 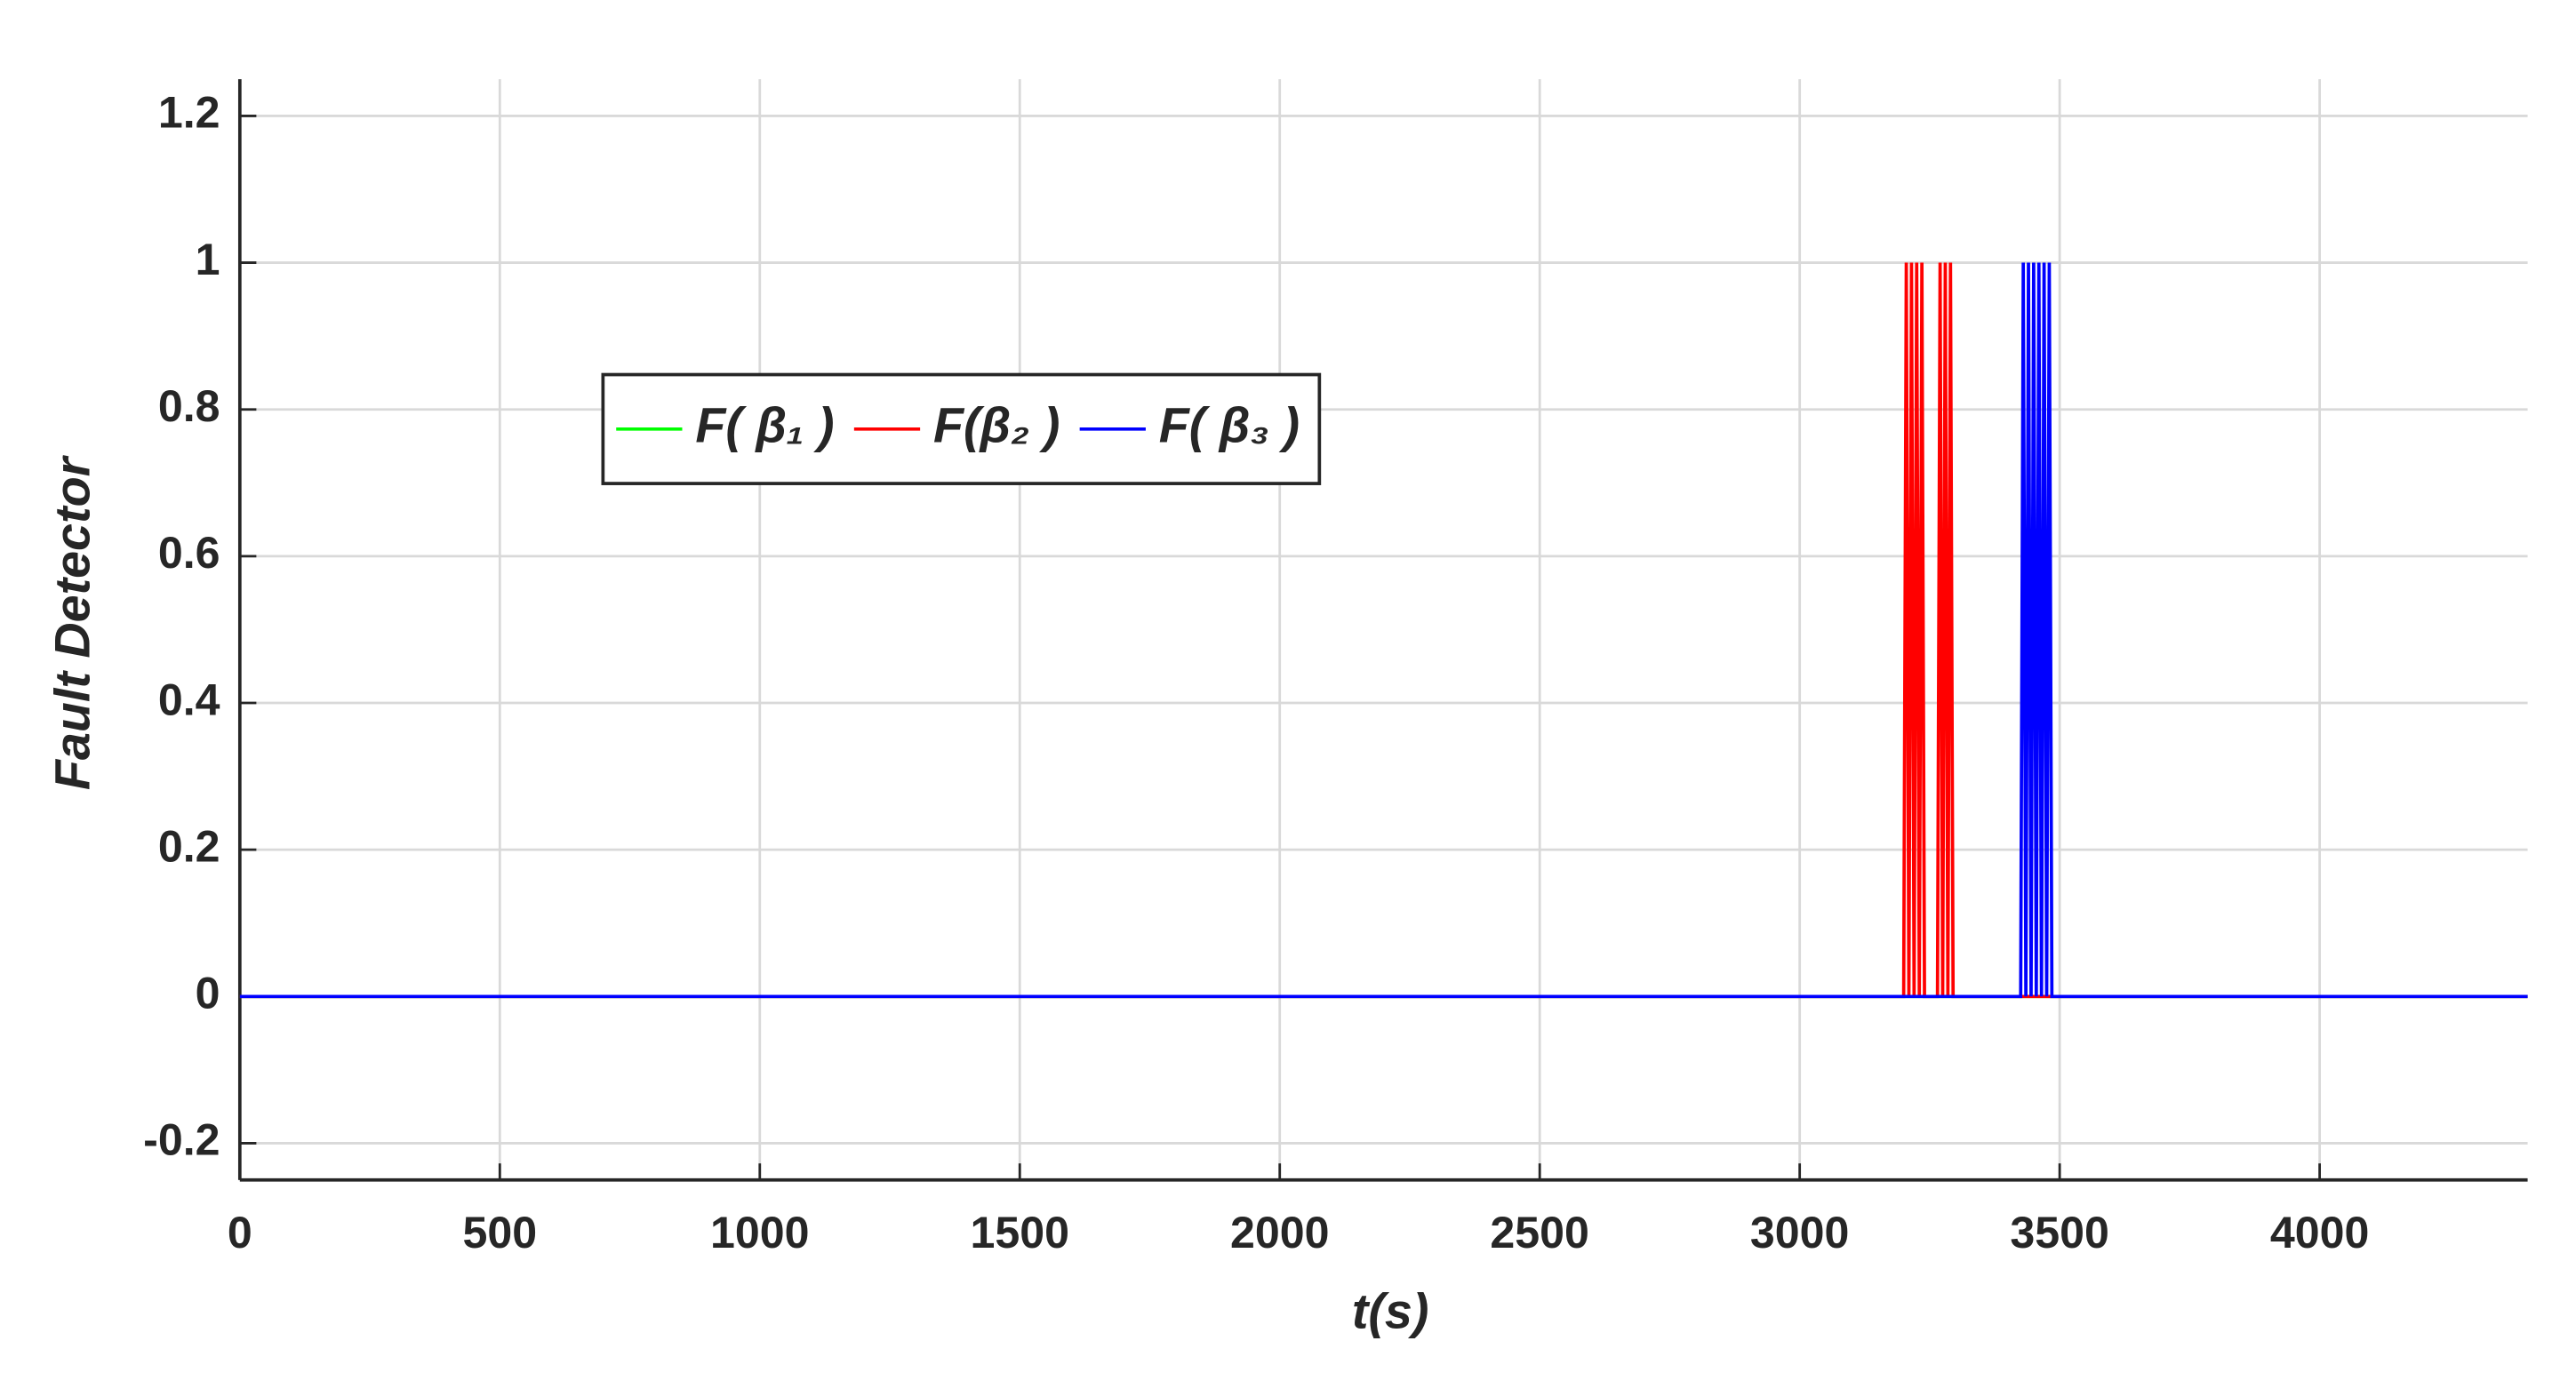 What do you see at coordinates (189, 113) in the screenshot?
I see `y-tick-label: 1.2` at bounding box center [189, 113].